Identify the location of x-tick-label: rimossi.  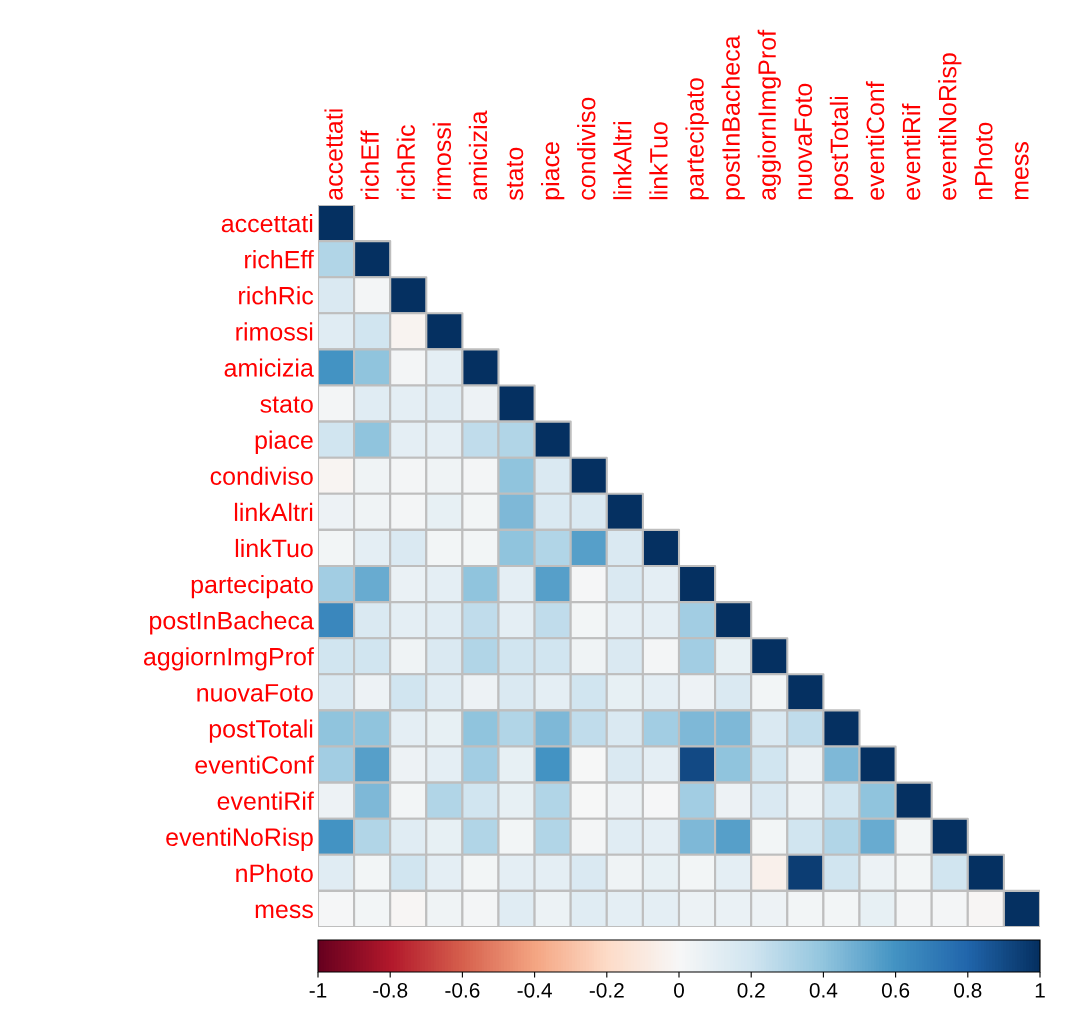
(442, 161).